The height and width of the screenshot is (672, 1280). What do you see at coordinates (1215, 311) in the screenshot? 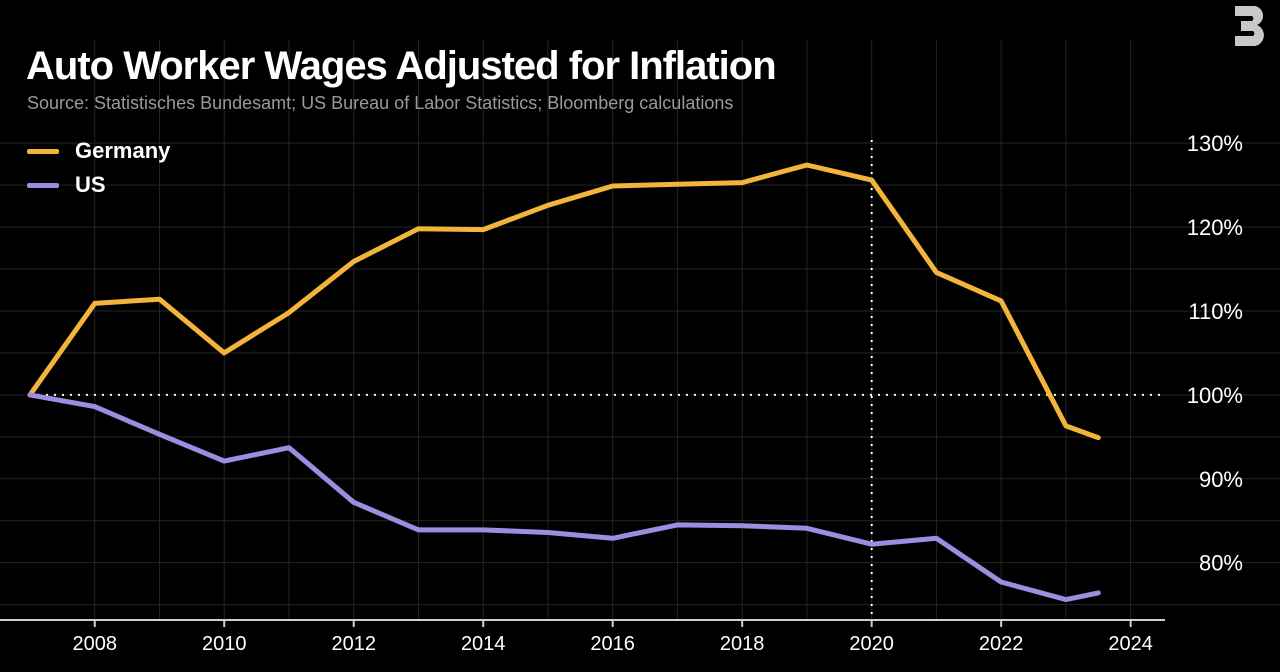
I see `y-tick-label: 110%` at bounding box center [1215, 311].